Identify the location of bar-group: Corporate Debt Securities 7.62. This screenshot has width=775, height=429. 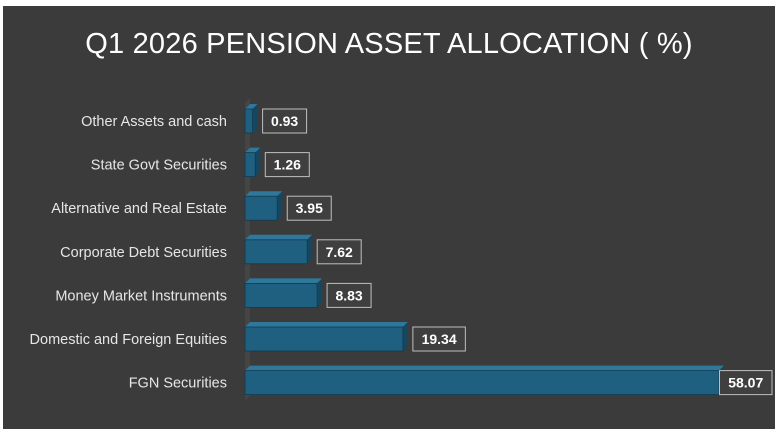
(211, 249).